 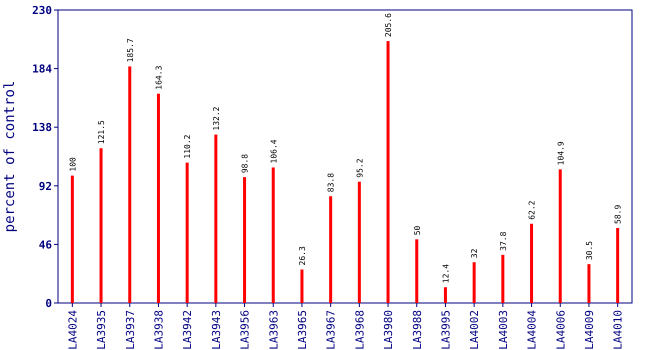 What do you see at coordinates (73, 164) in the screenshot?
I see `data-label: 100` at bounding box center [73, 164].